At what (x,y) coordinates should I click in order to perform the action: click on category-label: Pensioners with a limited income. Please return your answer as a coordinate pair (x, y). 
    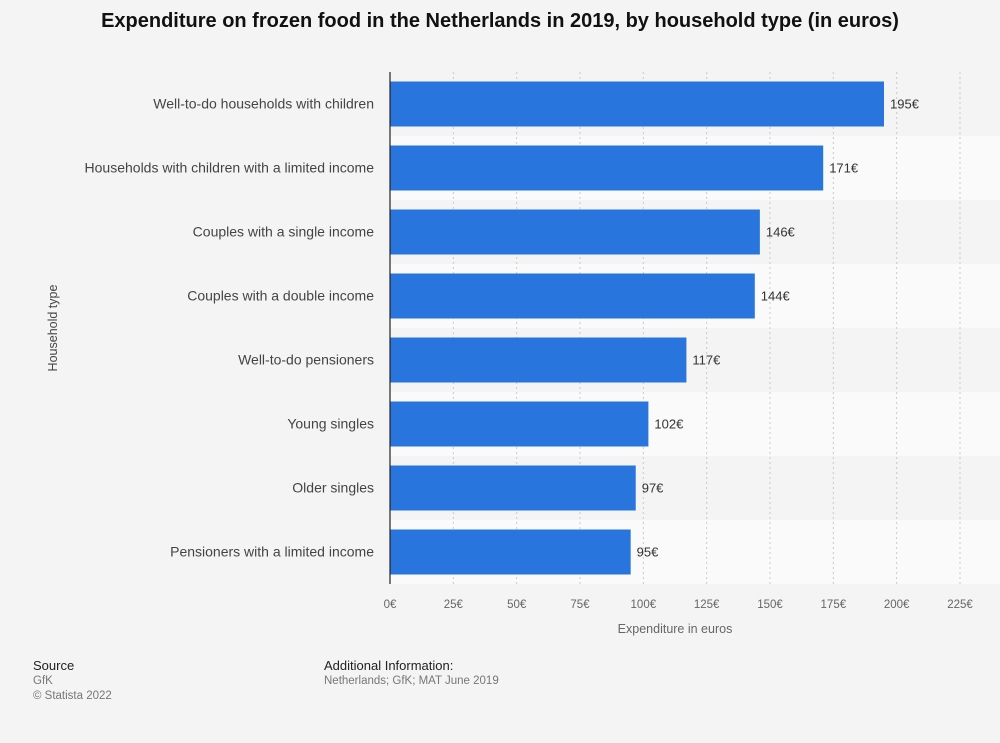
    Looking at the image, I should click on (272, 552).